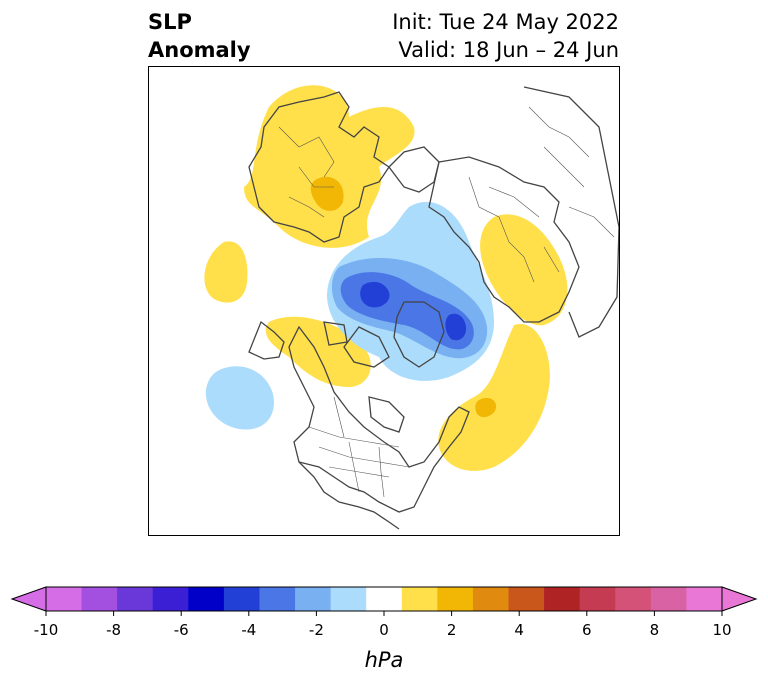 The image size is (768, 686). What do you see at coordinates (384, 630) in the screenshot?
I see `colorbar-tick-label: 0` at bounding box center [384, 630].